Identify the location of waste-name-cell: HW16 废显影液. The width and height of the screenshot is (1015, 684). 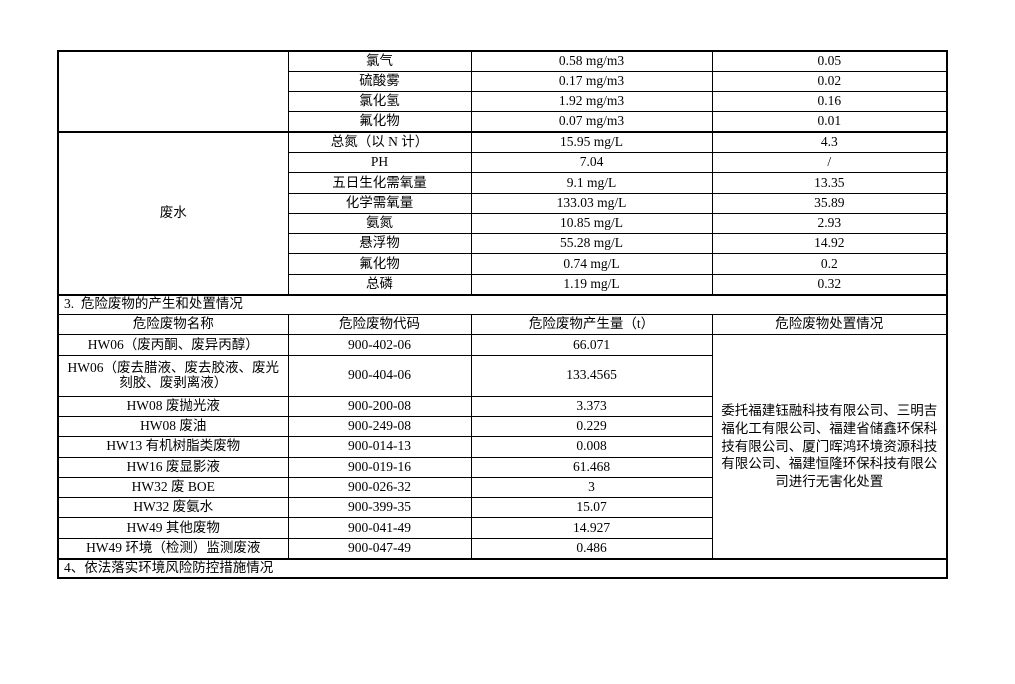
(173, 467).